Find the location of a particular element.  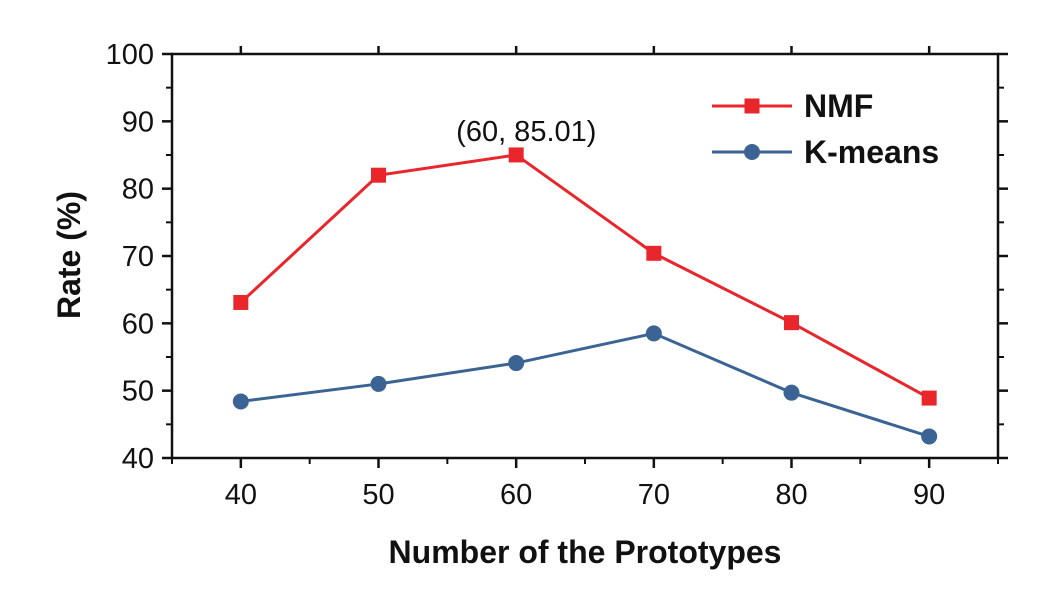

x-tick-label-50: 50 is located at coordinates (378, 495).